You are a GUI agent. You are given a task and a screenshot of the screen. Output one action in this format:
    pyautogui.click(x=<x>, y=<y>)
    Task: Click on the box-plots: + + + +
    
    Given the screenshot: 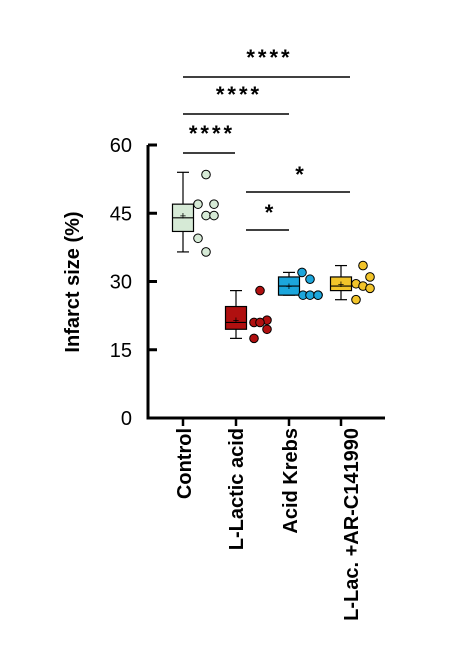 What is the action you would take?
    pyautogui.click(x=262, y=255)
    